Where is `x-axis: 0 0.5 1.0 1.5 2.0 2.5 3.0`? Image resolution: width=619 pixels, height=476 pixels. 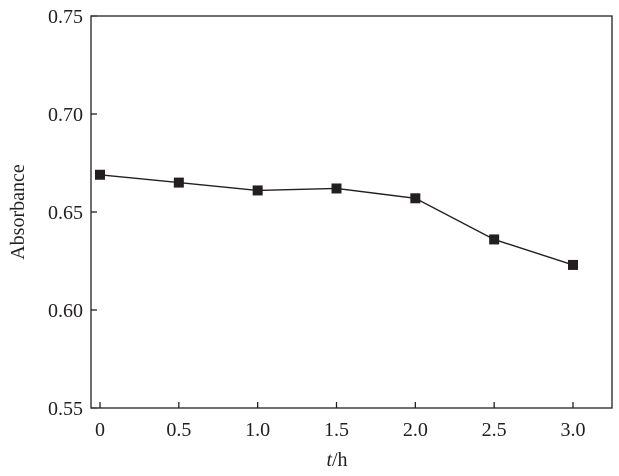
x-axis: 0 0.5 1.0 1.5 2.0 2.5 3.0 is located at coordinates (340, 421).